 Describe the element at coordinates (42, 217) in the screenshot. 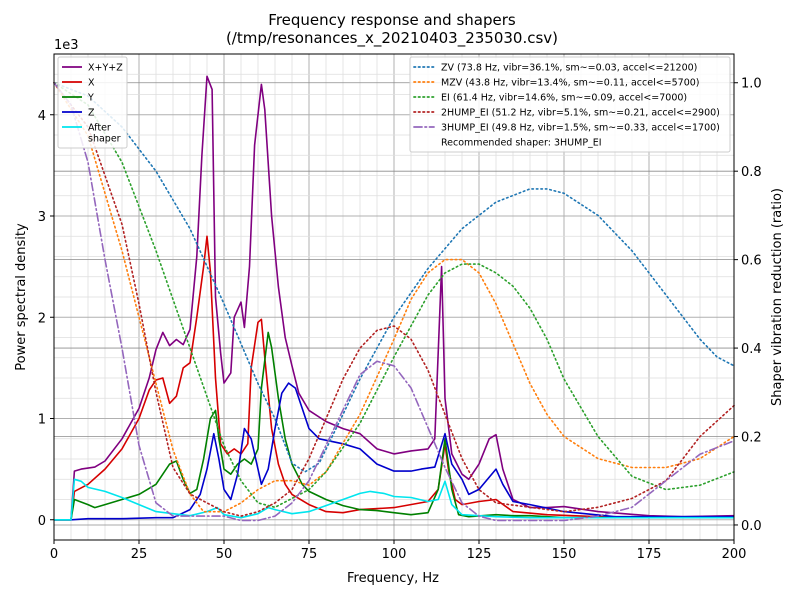

I see `y-tick-label: 3` at that location.